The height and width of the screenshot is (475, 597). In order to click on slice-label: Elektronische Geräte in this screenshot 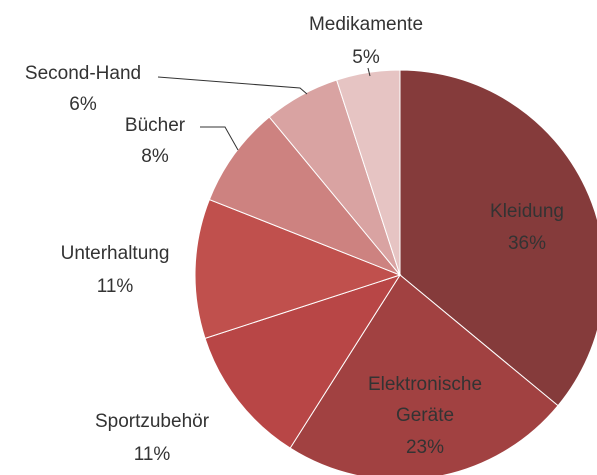, I will do `click(425, 400)`.